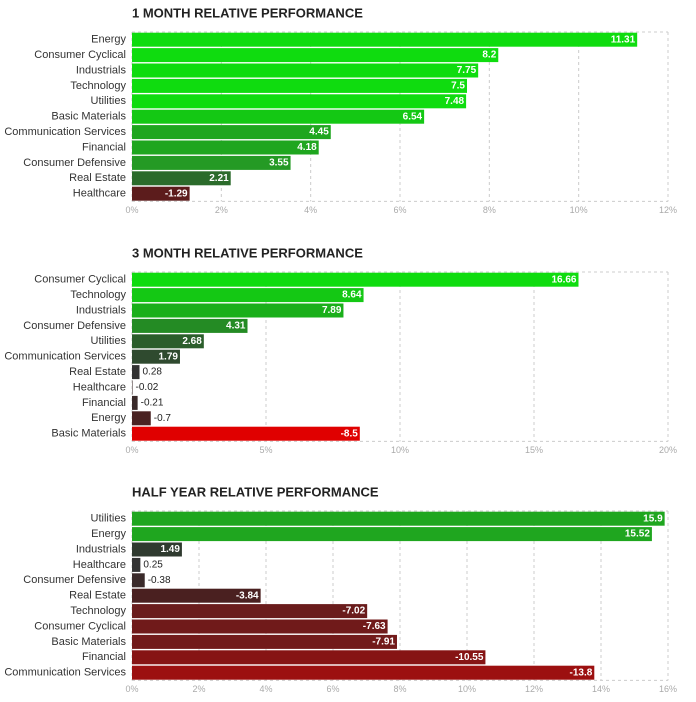  I want to click on value-label: 4.45, so click(319, 132).